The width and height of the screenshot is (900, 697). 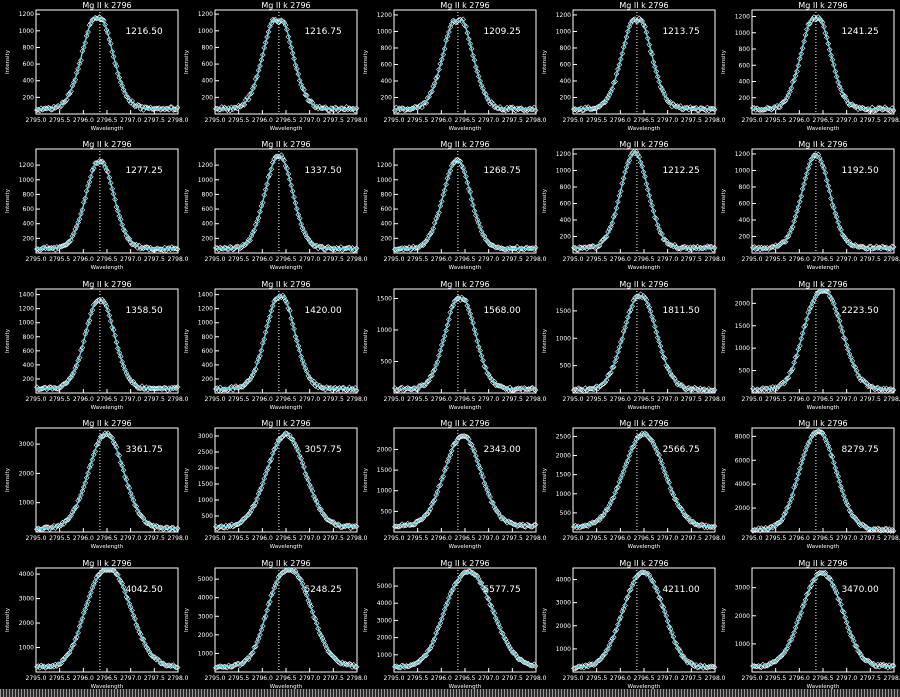 What do you see at coordinates (205, 484) in the screenshot?
I see `y-tick-label: 1500` at bounding box center [205, 484].